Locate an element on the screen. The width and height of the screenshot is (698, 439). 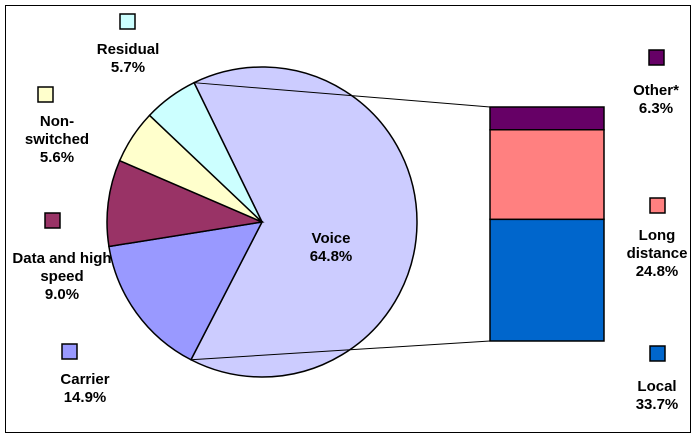
value-label: 5.6% is located at coordinates (57, 157).